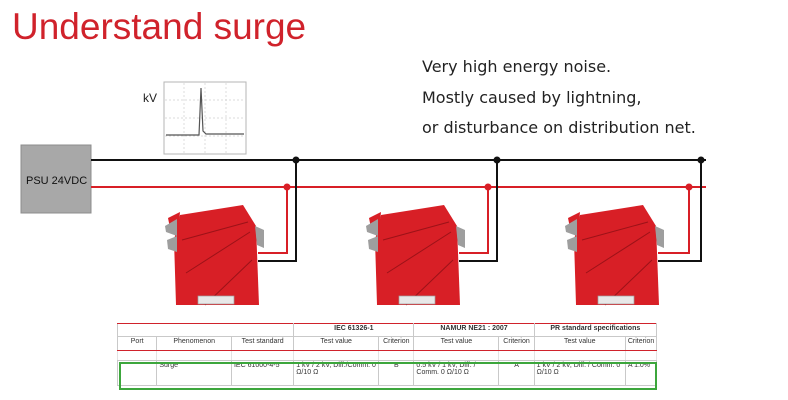 This screenshot has height=400, width=788. What do you see at coordinates (336, 373) in the screenshot?
I see `cell-iec-value: 1 kV / 2 kV, Diff./Comm. 0 Ω/10 Ω` at bounding box center [336, 373].